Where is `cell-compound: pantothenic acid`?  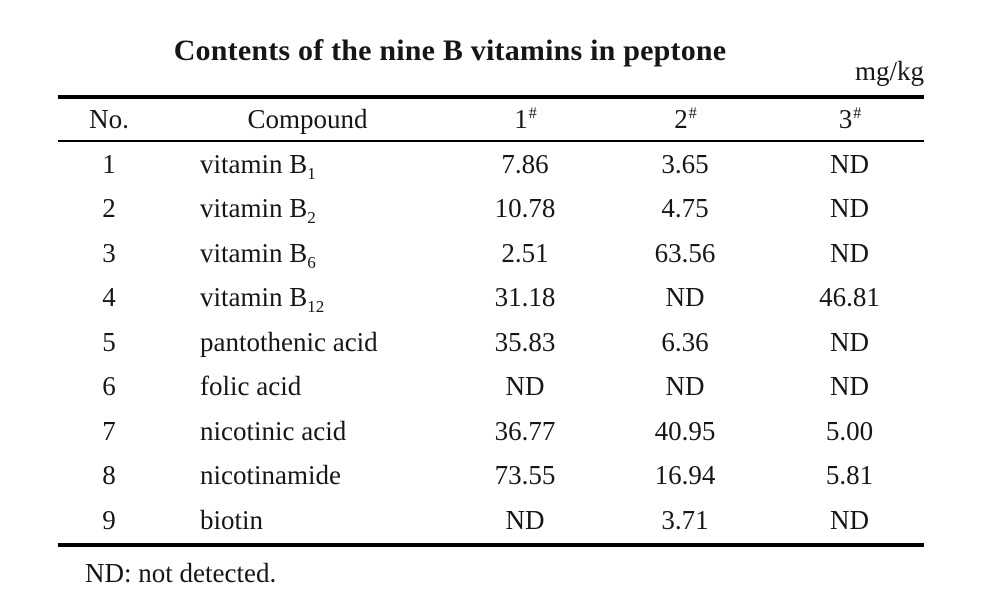 cell-compound: pantothenic acid is located at coordinates (307, 341).